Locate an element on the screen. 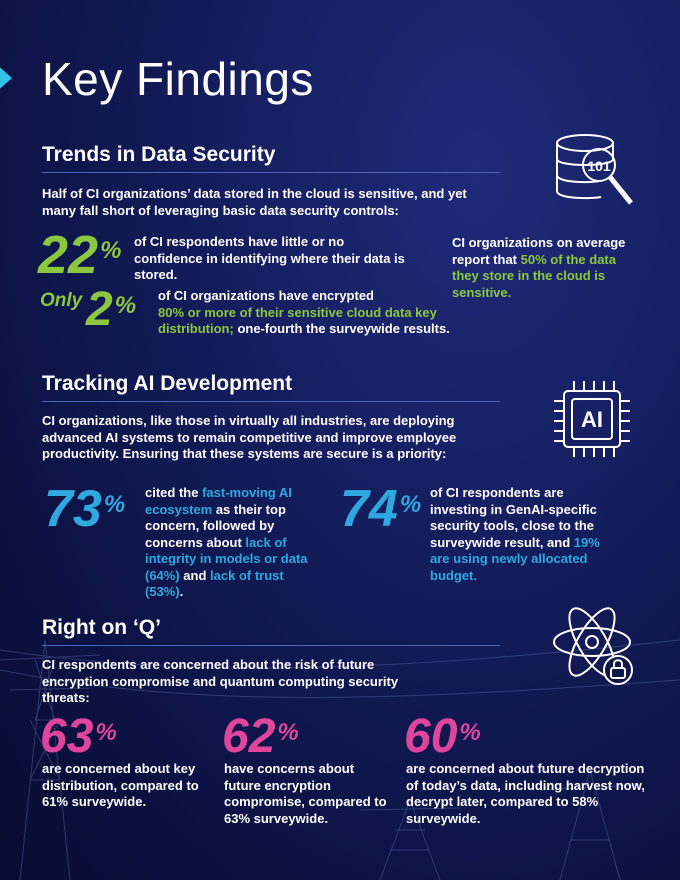  icon-label-101: 101 is located at coordinates (599, 166).